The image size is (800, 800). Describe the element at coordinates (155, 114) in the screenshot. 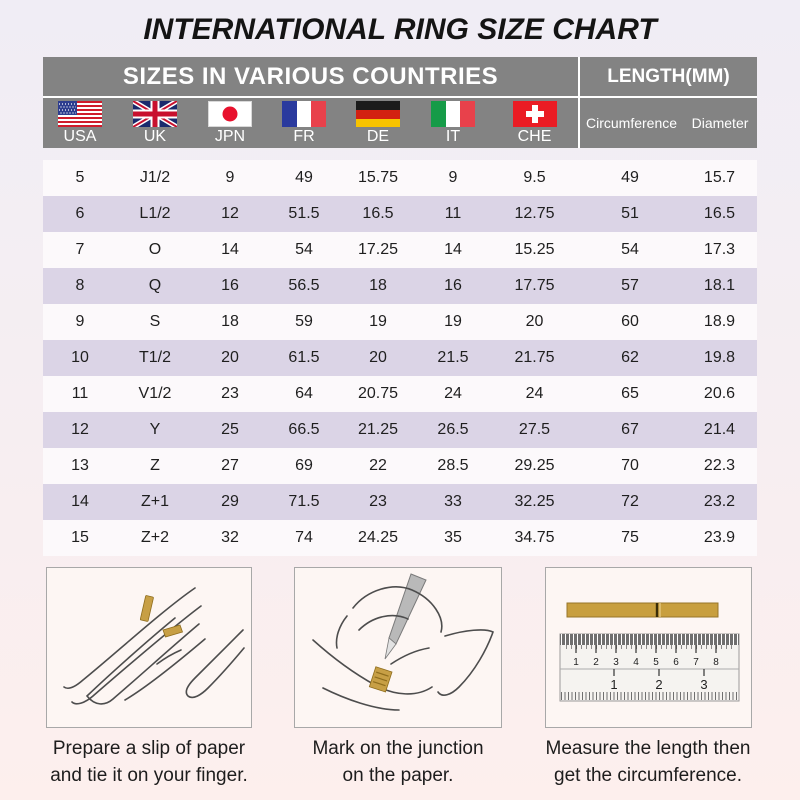

I see `uk-flag-icon` at that location.